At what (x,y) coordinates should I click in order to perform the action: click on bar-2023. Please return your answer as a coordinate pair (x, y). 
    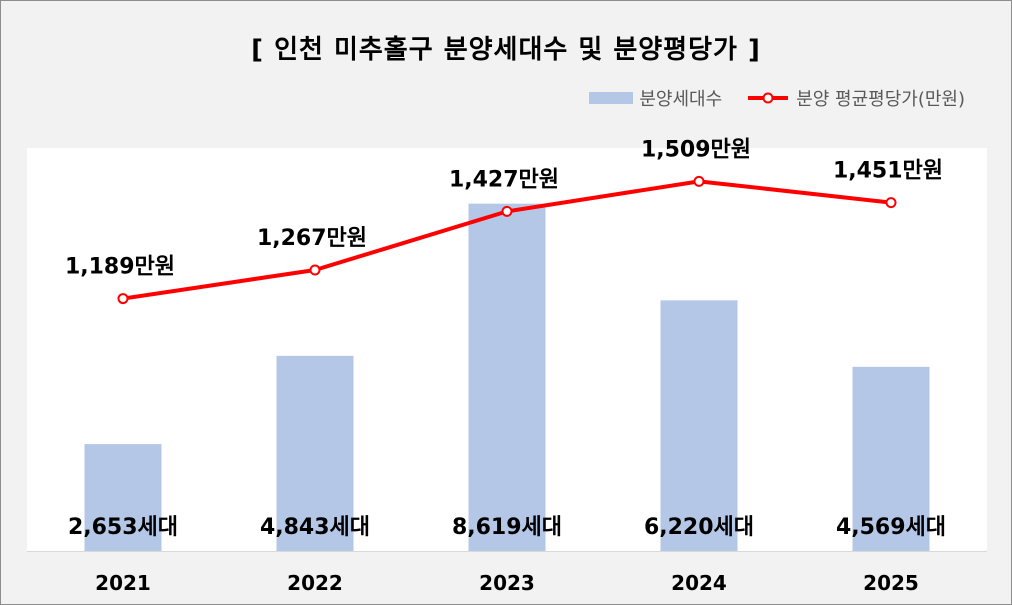
    Looking at the image, I should click on (507, 377).